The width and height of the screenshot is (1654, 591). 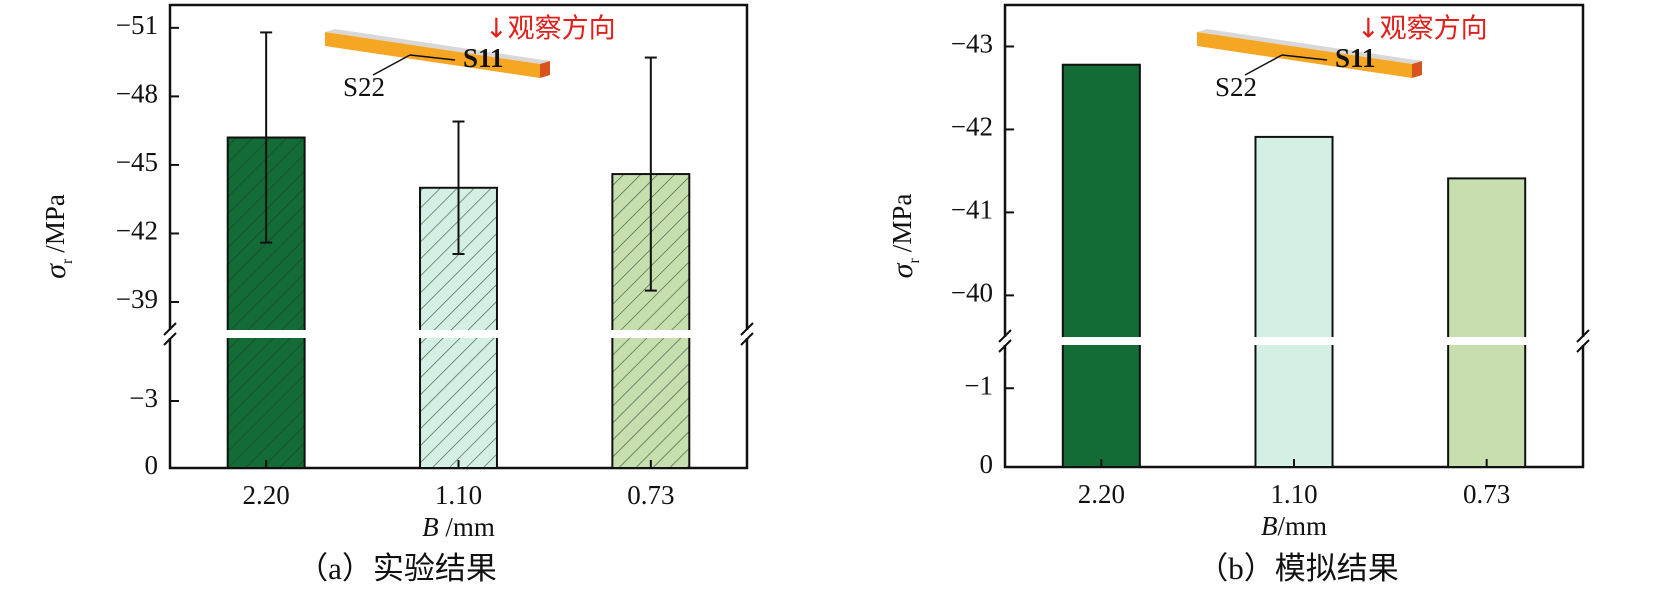 What do you see at coordinates (137, 299) in the screenshot?
I see `y-tick-label: −39` at bounding box center [137, 299].